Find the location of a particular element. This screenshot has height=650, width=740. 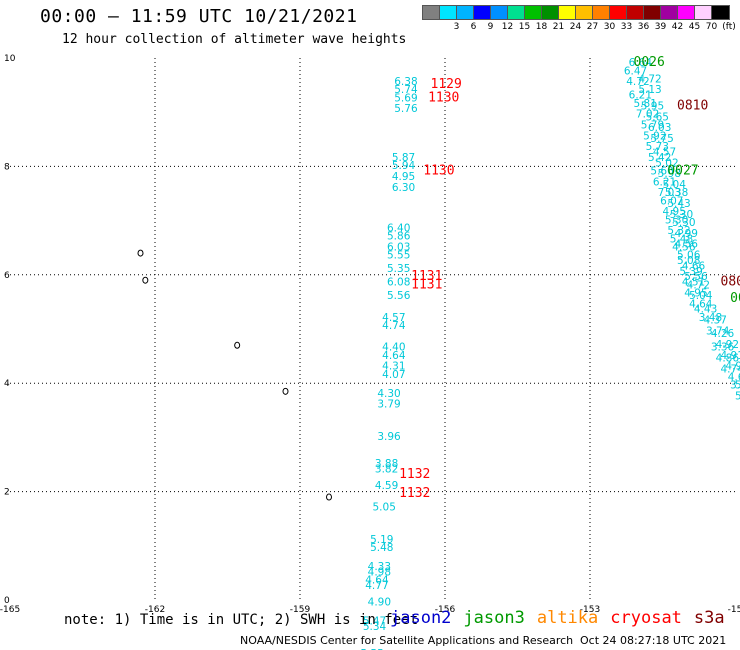

wave-height-point: 6.30 is located at coordinates (403, 188).